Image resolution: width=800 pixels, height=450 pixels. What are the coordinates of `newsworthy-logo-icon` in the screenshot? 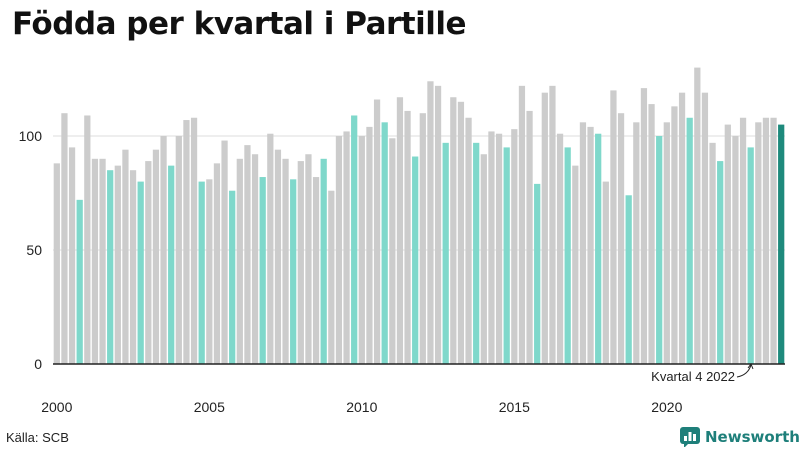 It's located at (690, 437).